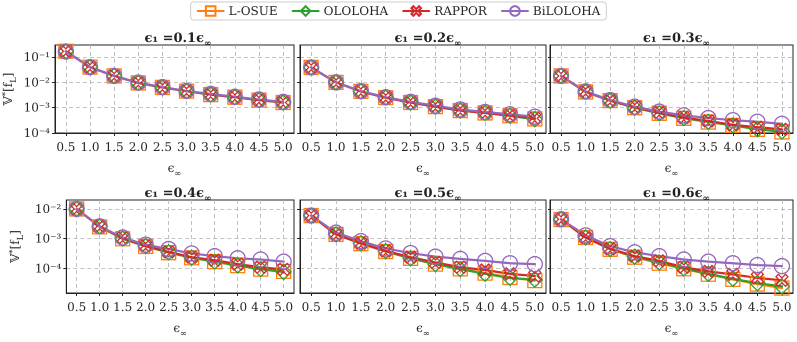  What do you see at coordinates (461, 11) in the screenshot?
I see `legend-label: RAPPOR` at bounding box center [461, 11].